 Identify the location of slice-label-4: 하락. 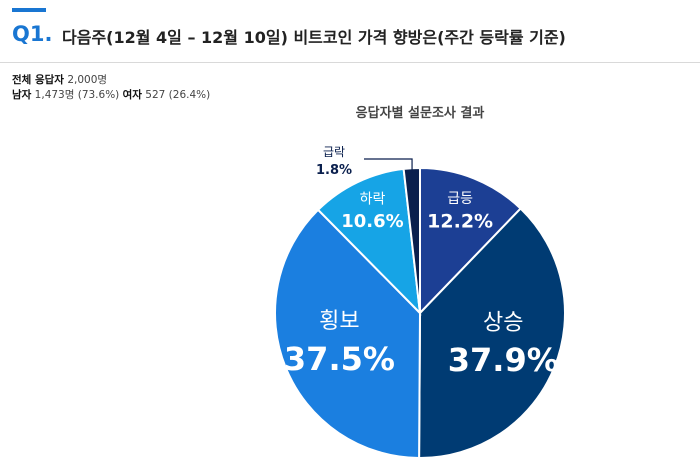
(373, 200).